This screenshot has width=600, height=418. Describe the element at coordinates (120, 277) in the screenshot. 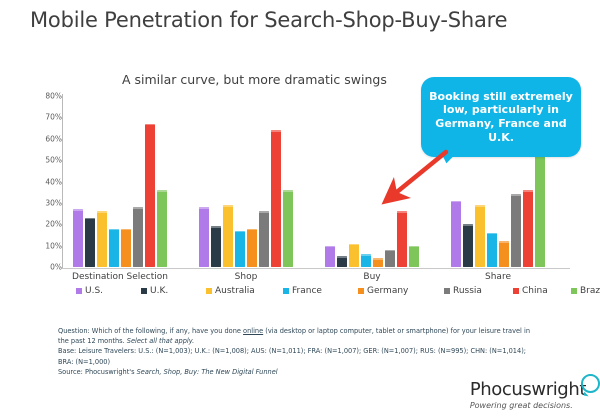

I see `group-label-destination-selection: Destination Selection` at that location.